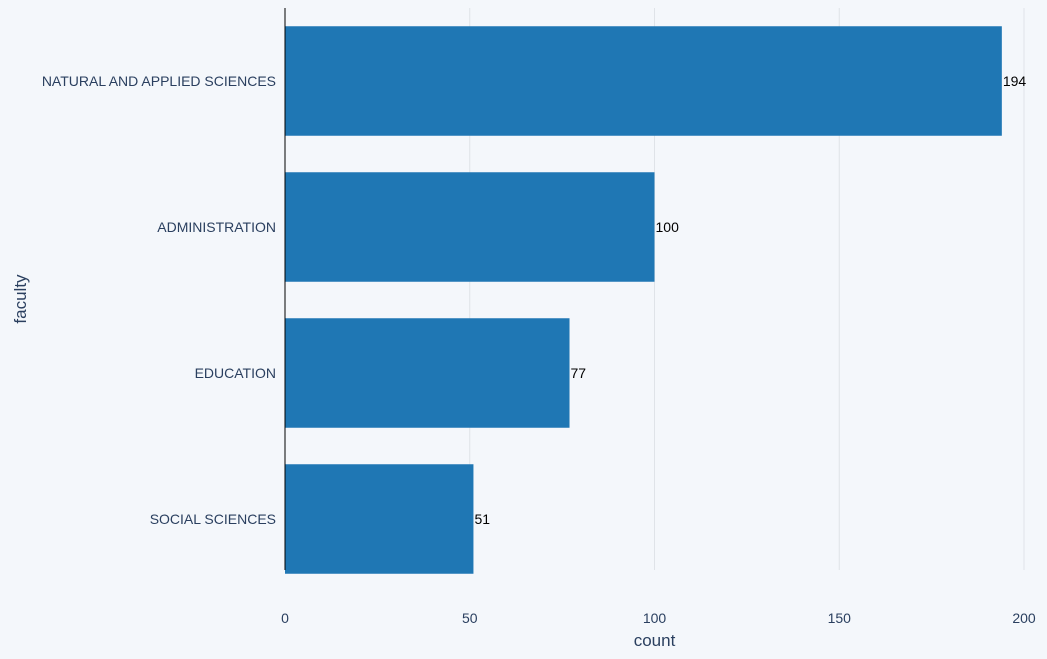 This screenshot has width=1047, height=659. What do you see at coordinates (213, 519) in the screenshot?
I see `category-label-3: SOCIAL SCIENCES` at bounding box center [213, 519].